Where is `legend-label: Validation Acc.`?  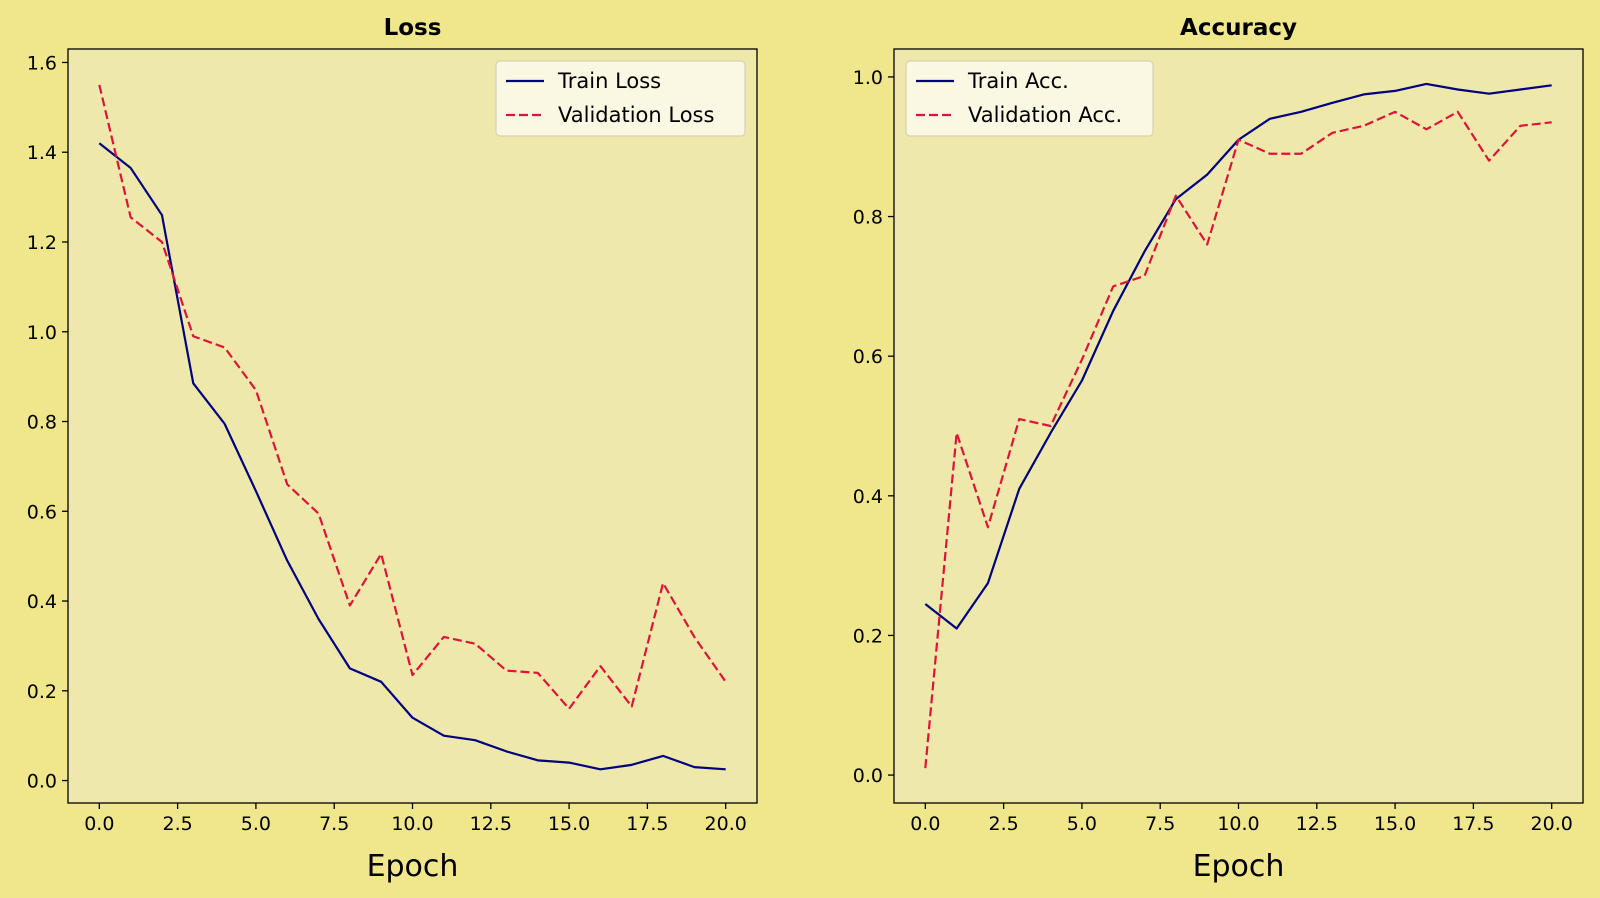
legend-label: Validation Acc. is located at coordinates (1045, 115).